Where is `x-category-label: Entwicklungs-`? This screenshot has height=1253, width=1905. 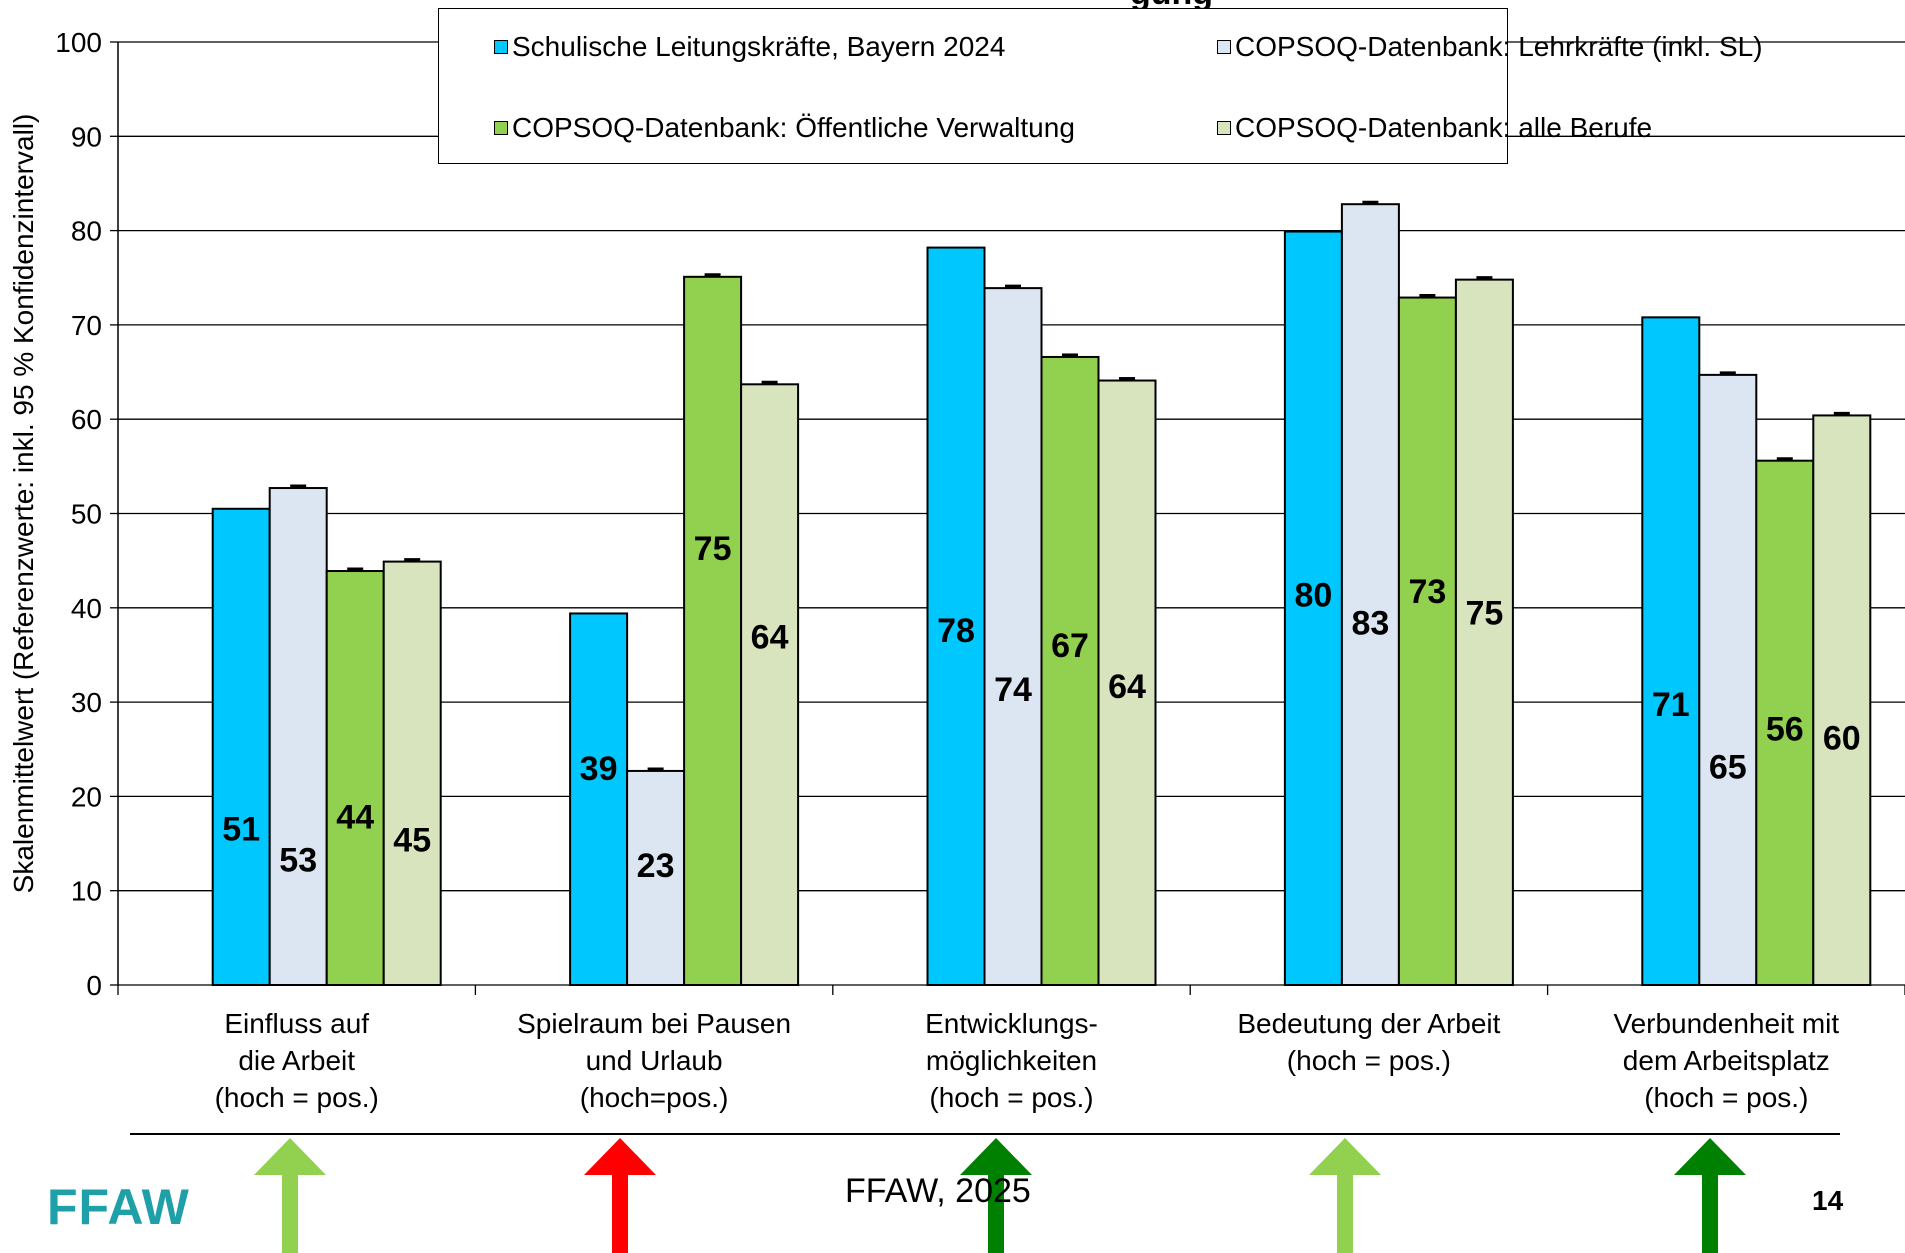 x-category-label: Entwicklungs- is located at coordinates (1011, 1023).